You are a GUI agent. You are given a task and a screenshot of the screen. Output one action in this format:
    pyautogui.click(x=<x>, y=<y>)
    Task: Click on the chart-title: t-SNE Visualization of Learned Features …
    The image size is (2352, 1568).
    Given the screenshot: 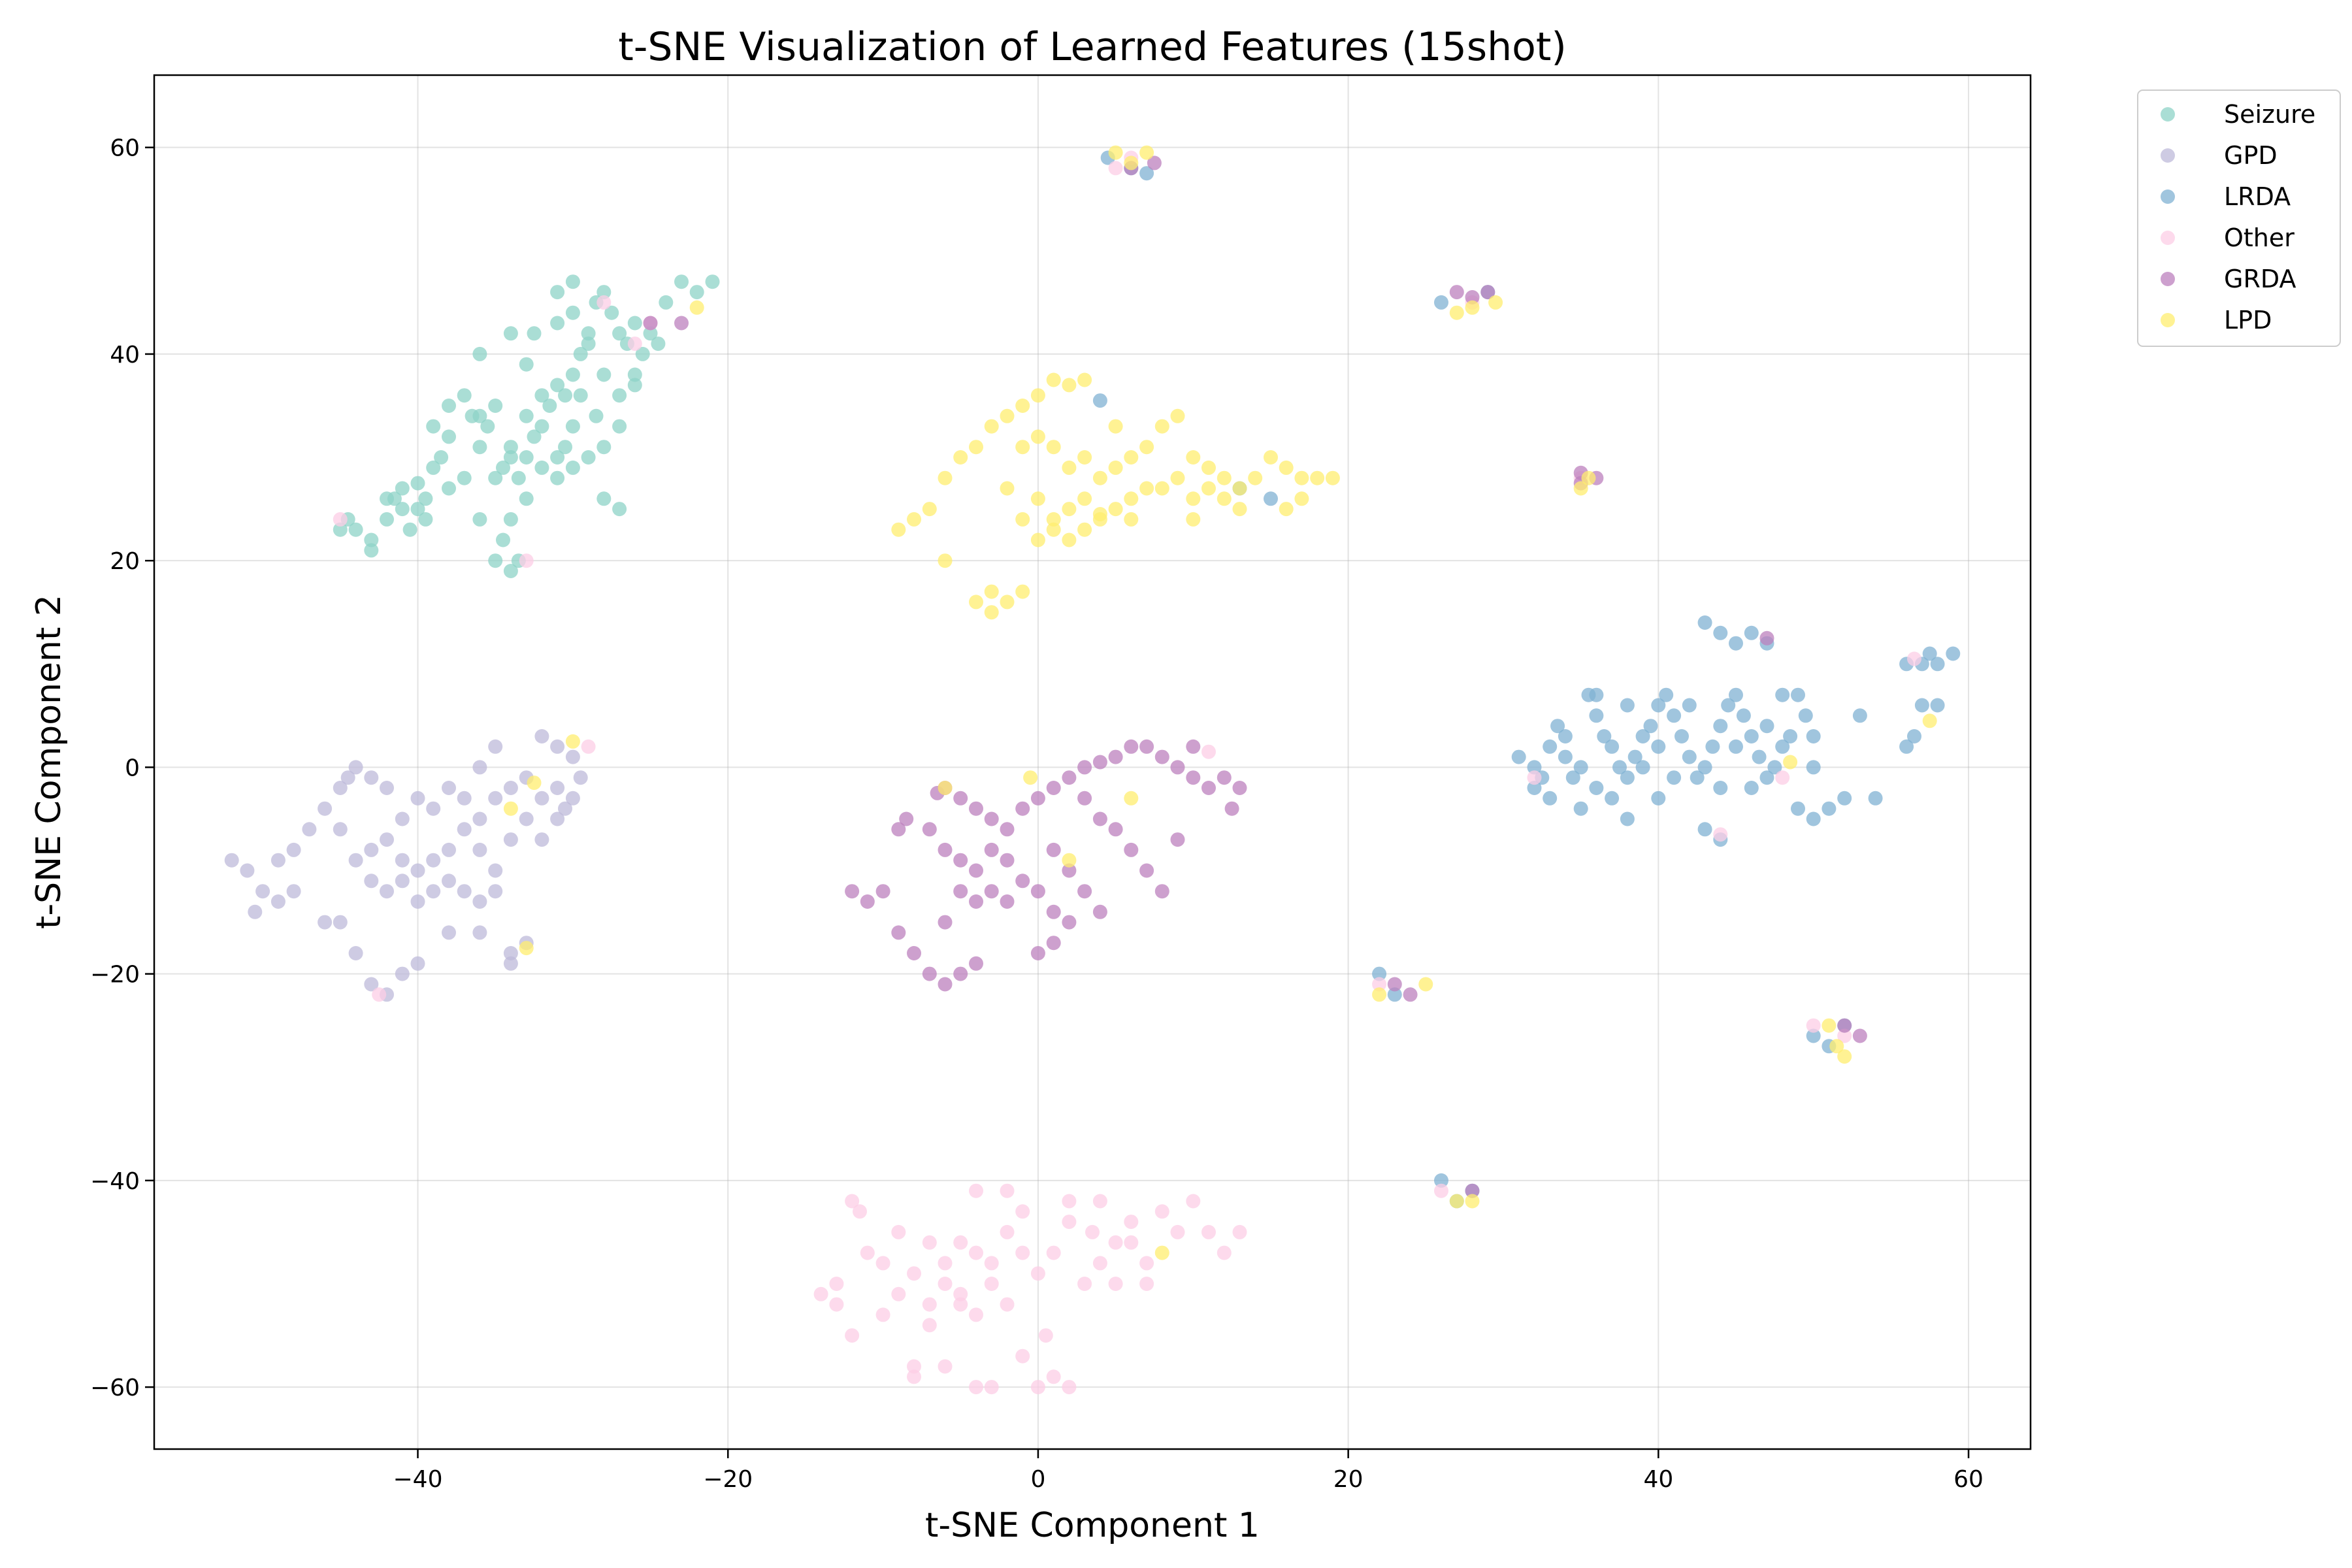 What is the action you would take?
    pyautogui.click(x=1092, y=47)
    